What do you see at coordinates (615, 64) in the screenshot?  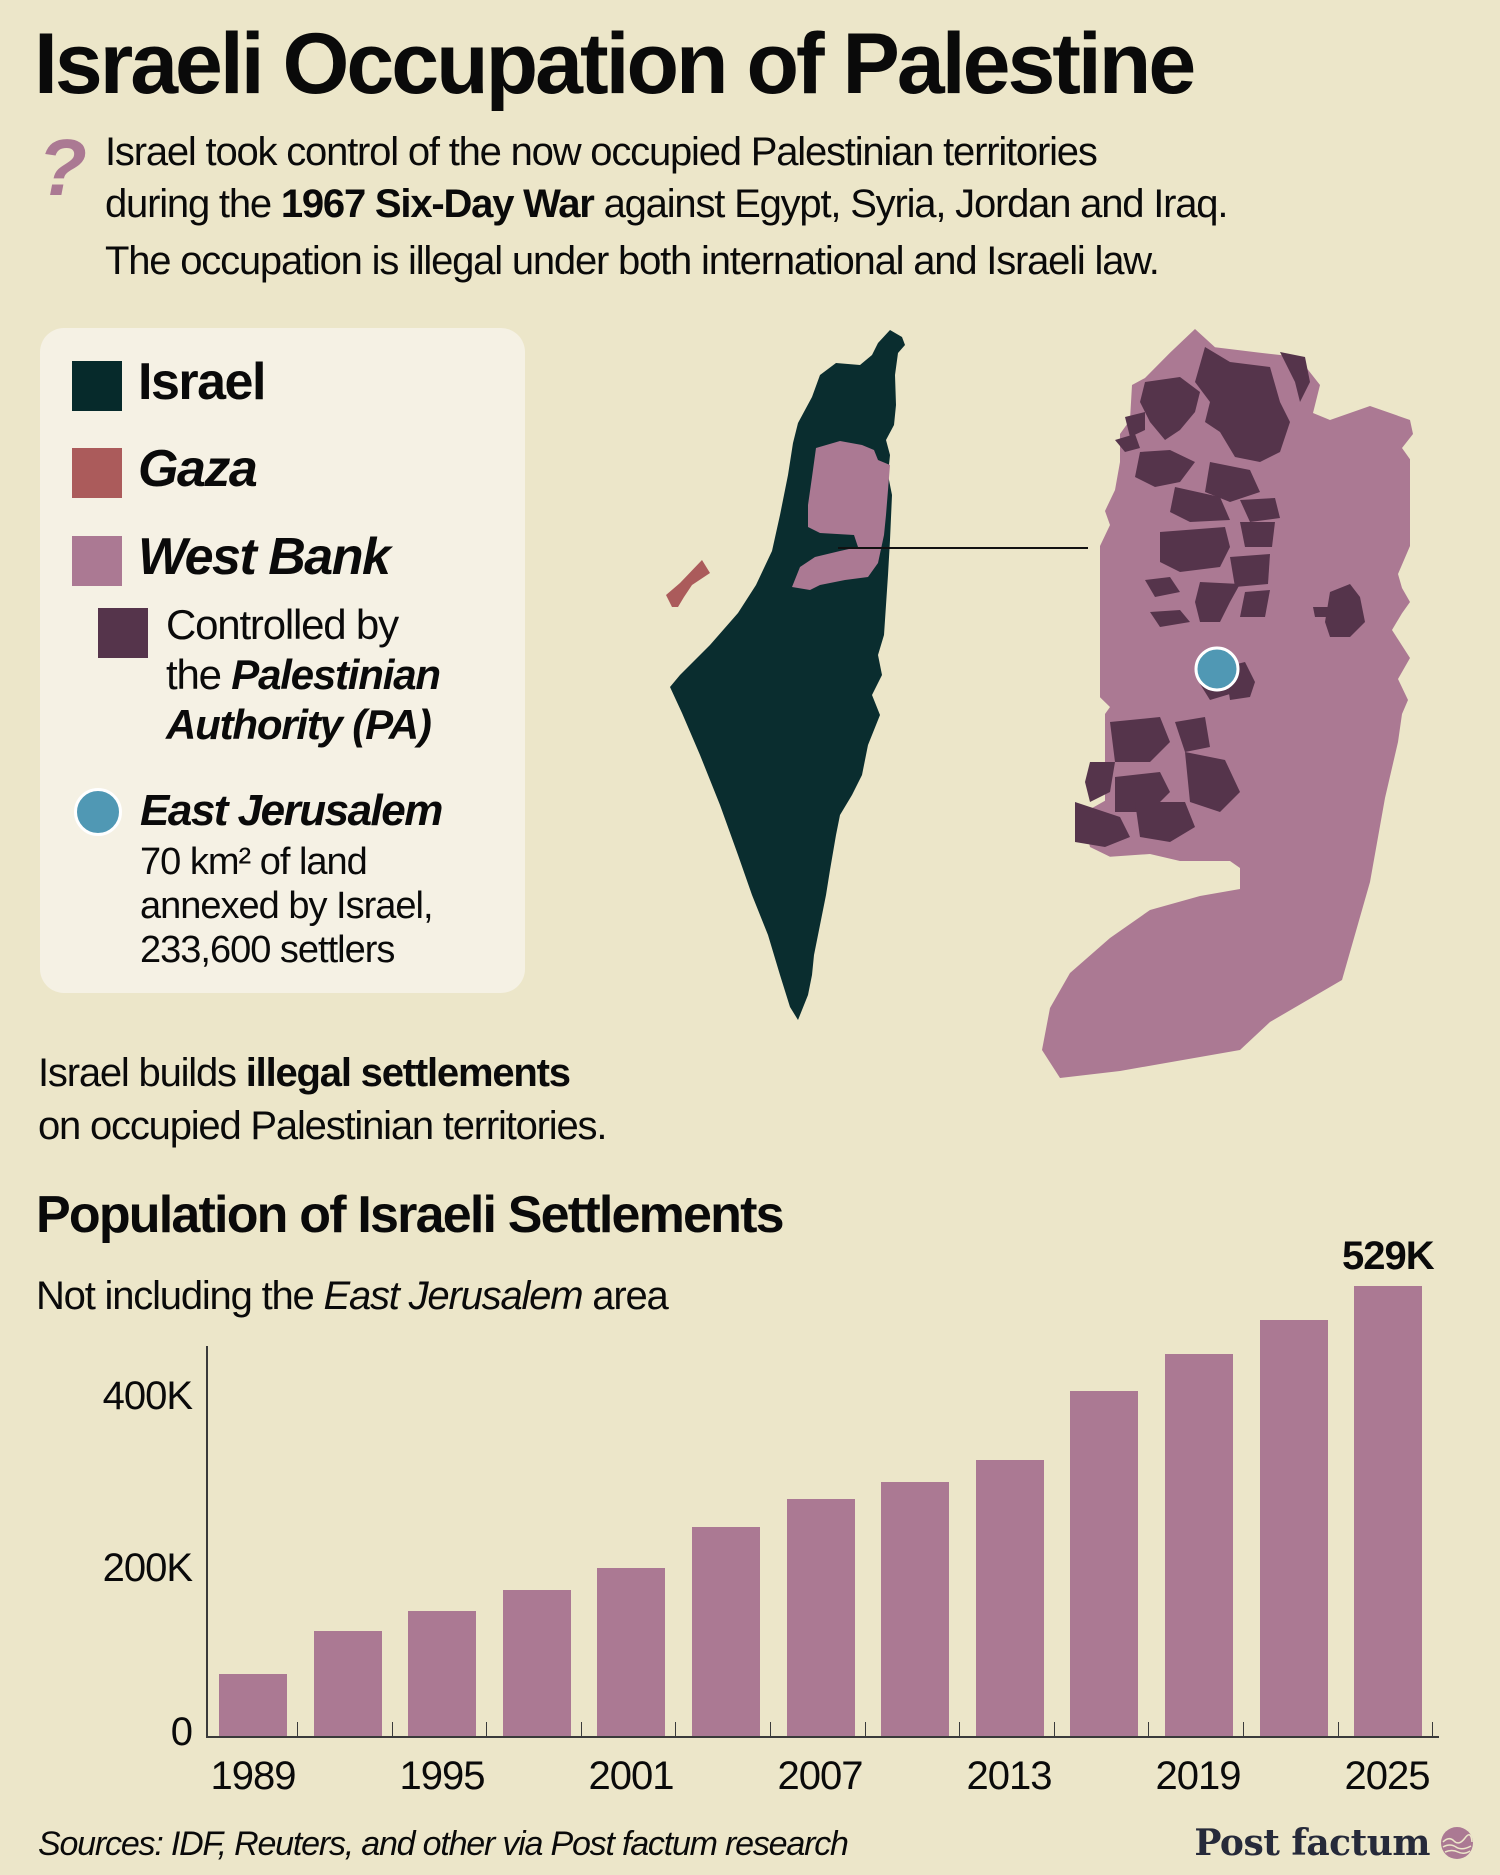 I see `page-title: Israeli Occupation of Palestine` at bounding box center [615, 64].